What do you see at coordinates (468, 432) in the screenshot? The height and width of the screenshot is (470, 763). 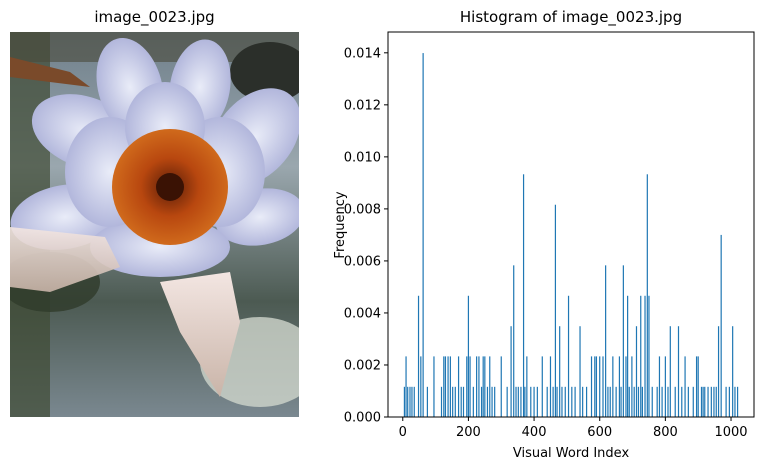 I see `x-tick-label: 200` at bounding box center [468, 432].